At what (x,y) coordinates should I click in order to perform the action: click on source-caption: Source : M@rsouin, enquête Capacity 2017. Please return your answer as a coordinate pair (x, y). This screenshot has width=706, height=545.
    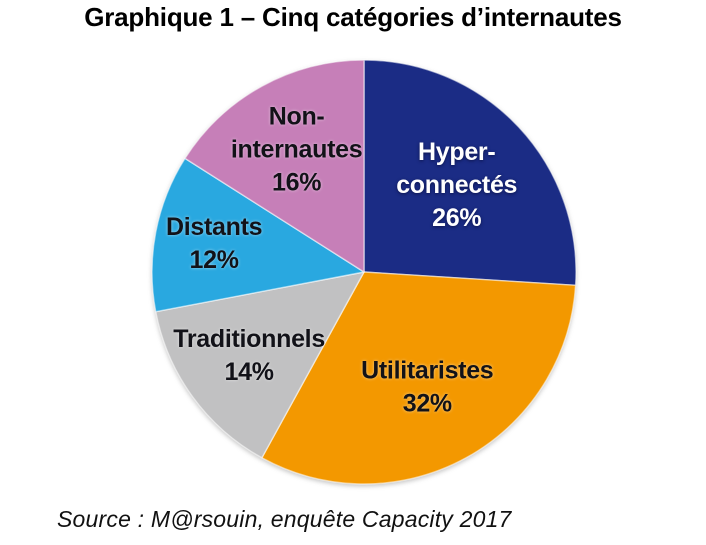
    Looking at the image, I should click on (284, 519).